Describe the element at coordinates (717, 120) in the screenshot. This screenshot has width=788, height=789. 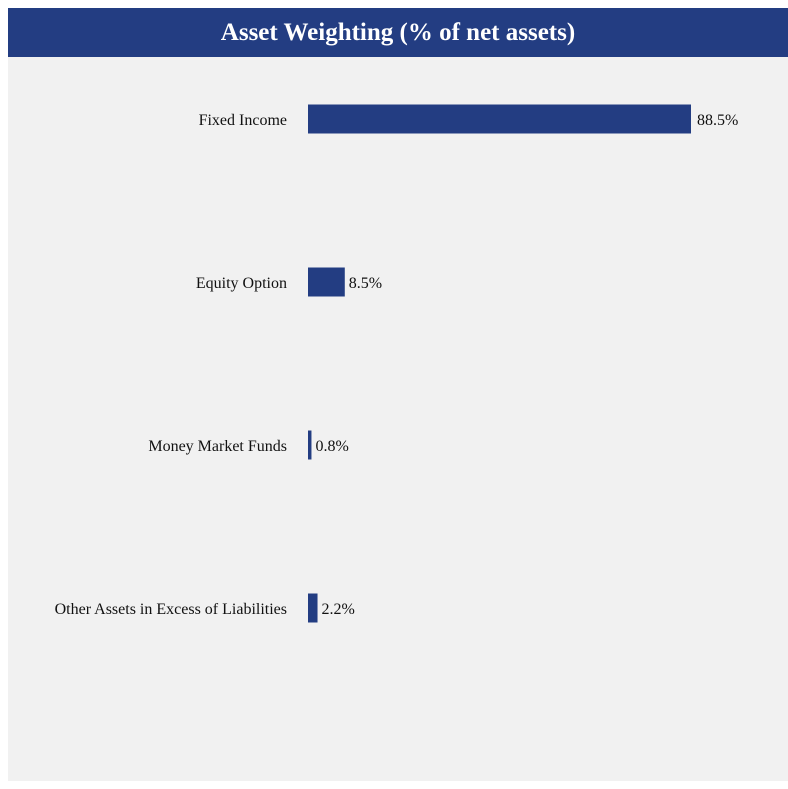
I see `data-label: 88.5%` at that location.